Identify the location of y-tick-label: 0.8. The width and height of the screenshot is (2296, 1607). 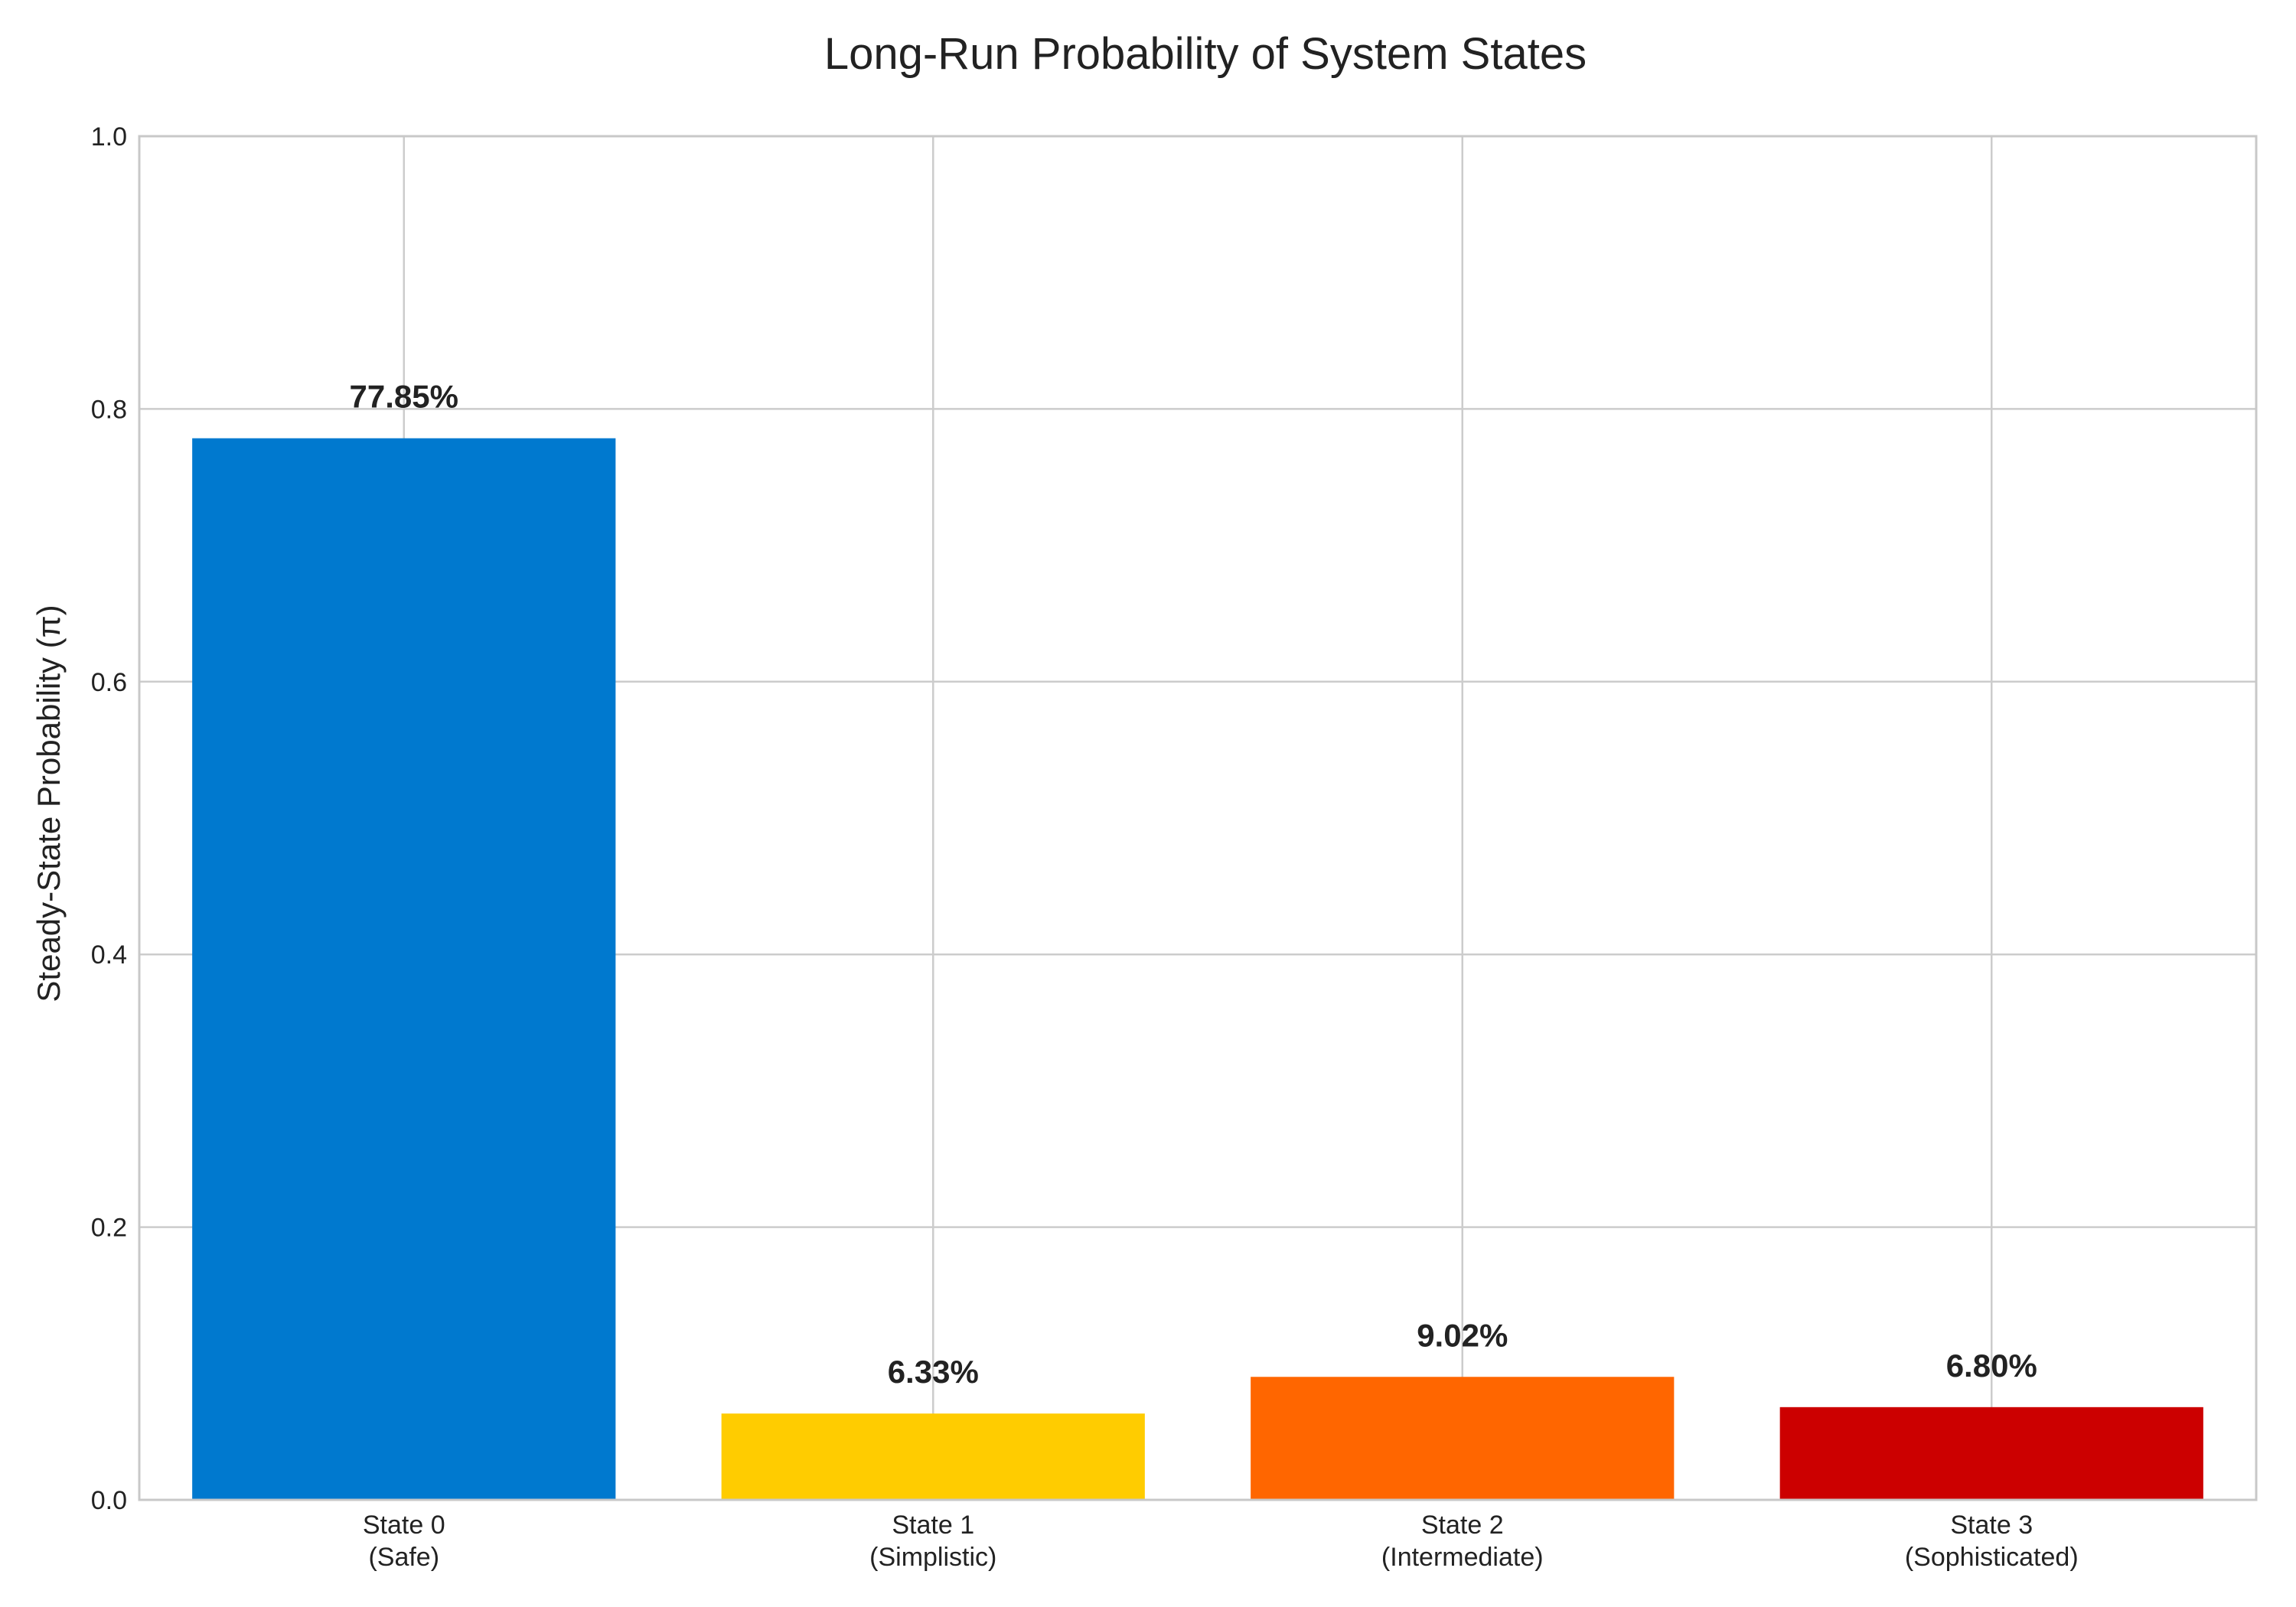
(109, 410).